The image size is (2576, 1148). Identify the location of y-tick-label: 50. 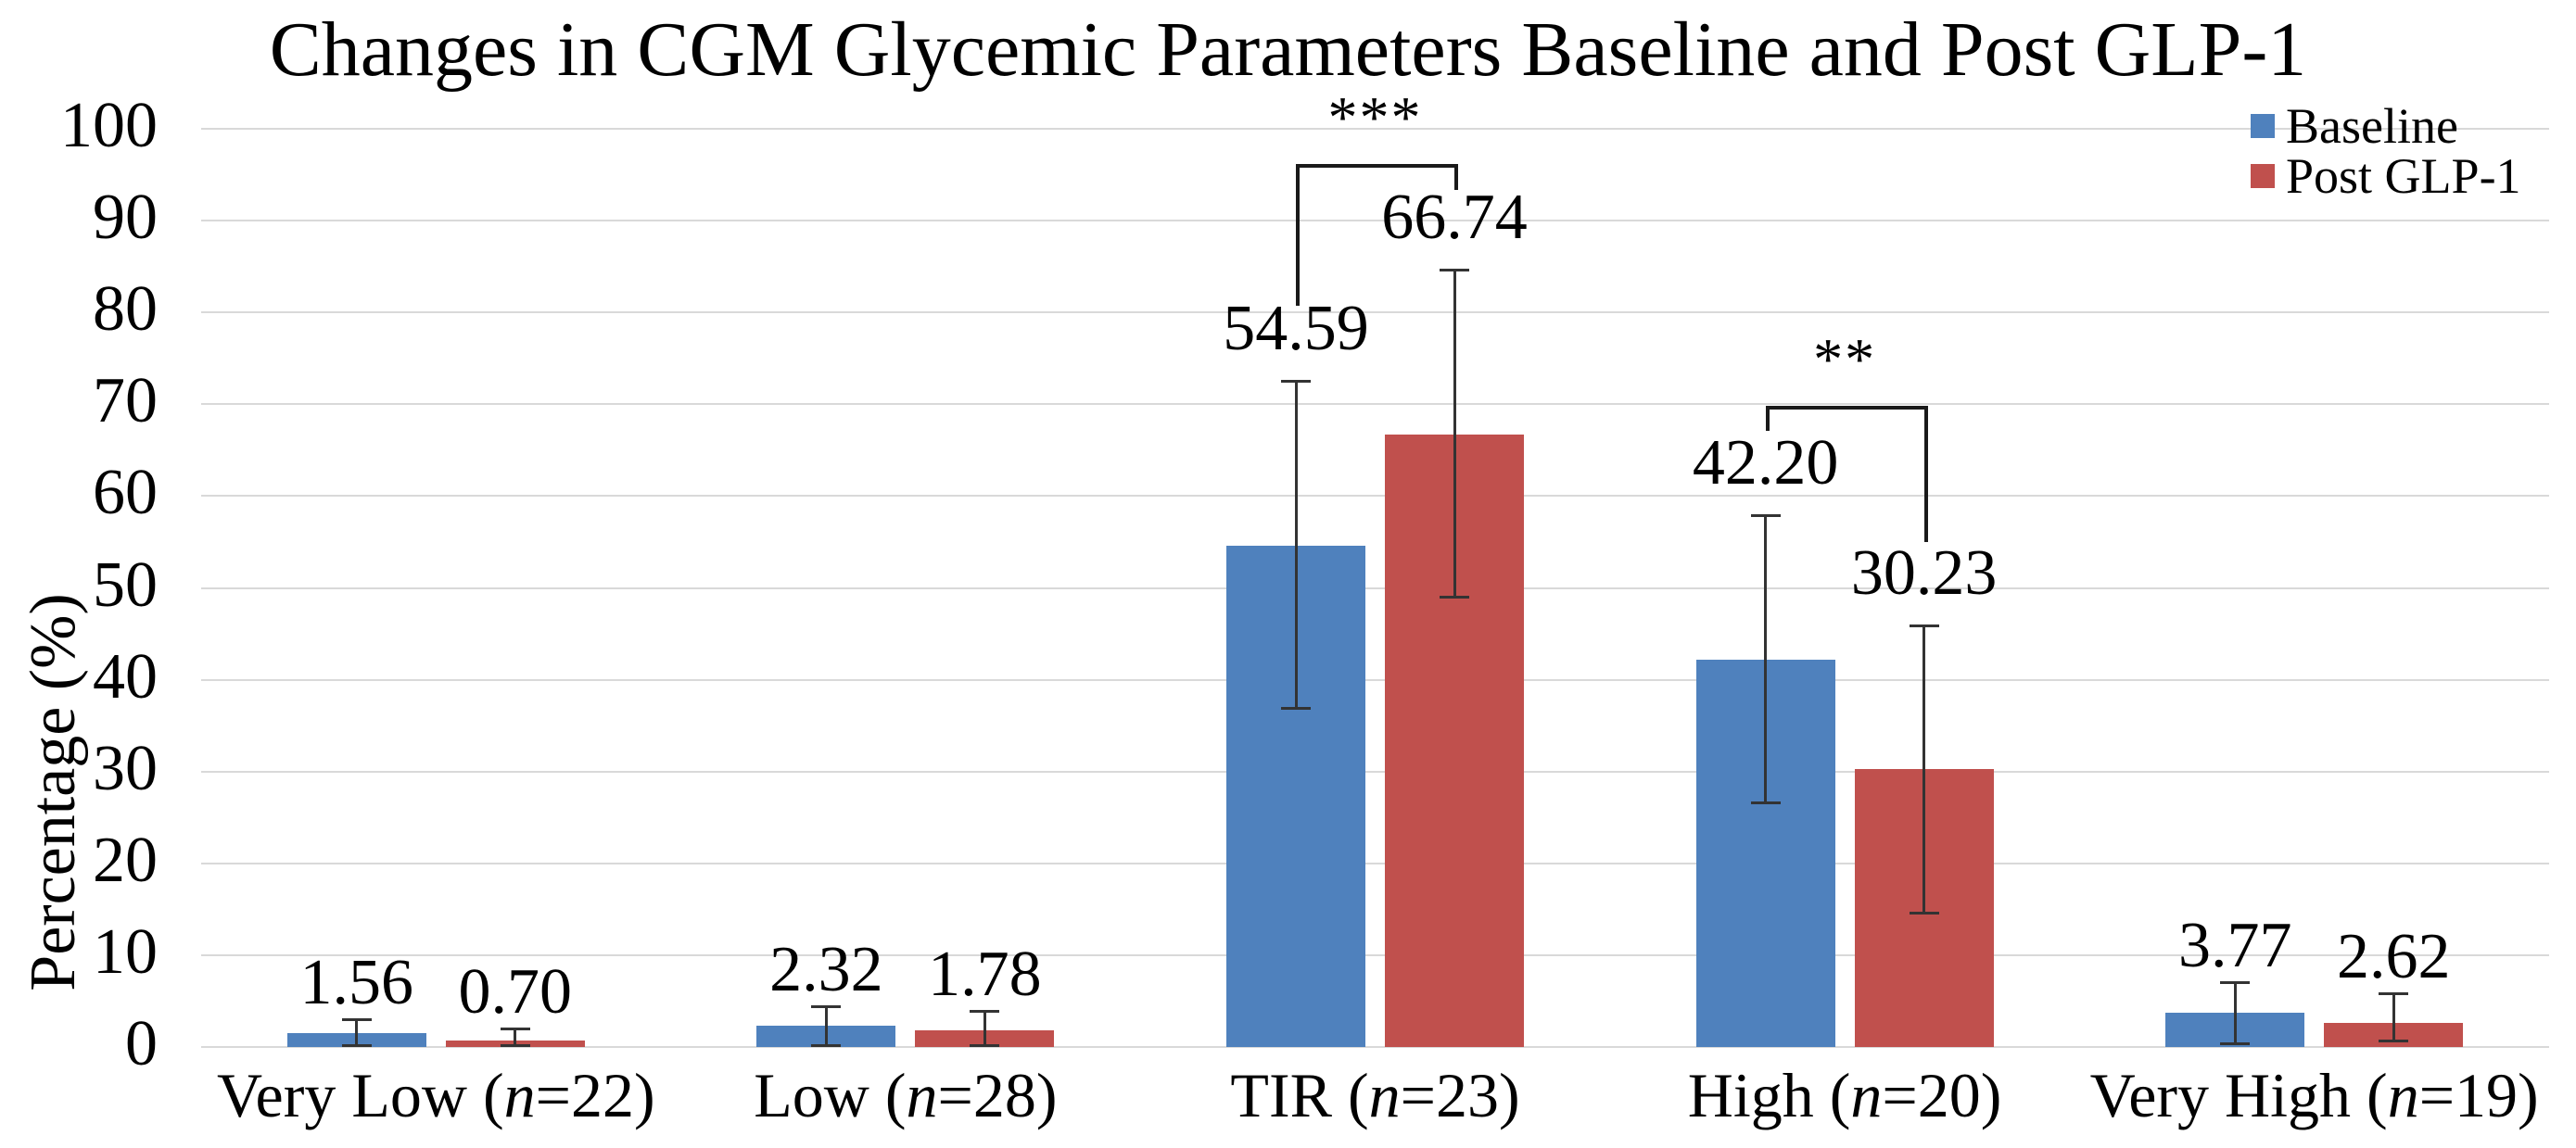
(125, 585).